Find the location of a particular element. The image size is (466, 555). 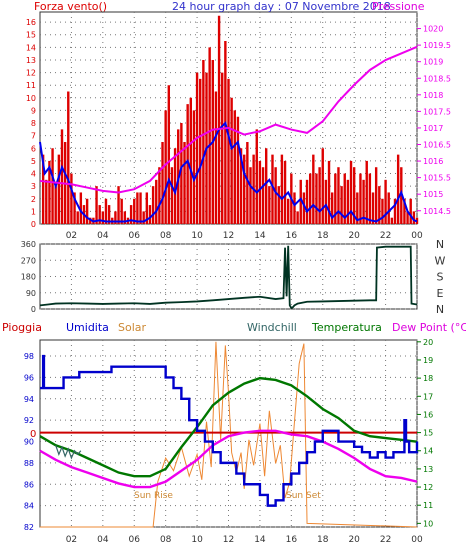

wind-average-line is located at coordinates (228, 172).